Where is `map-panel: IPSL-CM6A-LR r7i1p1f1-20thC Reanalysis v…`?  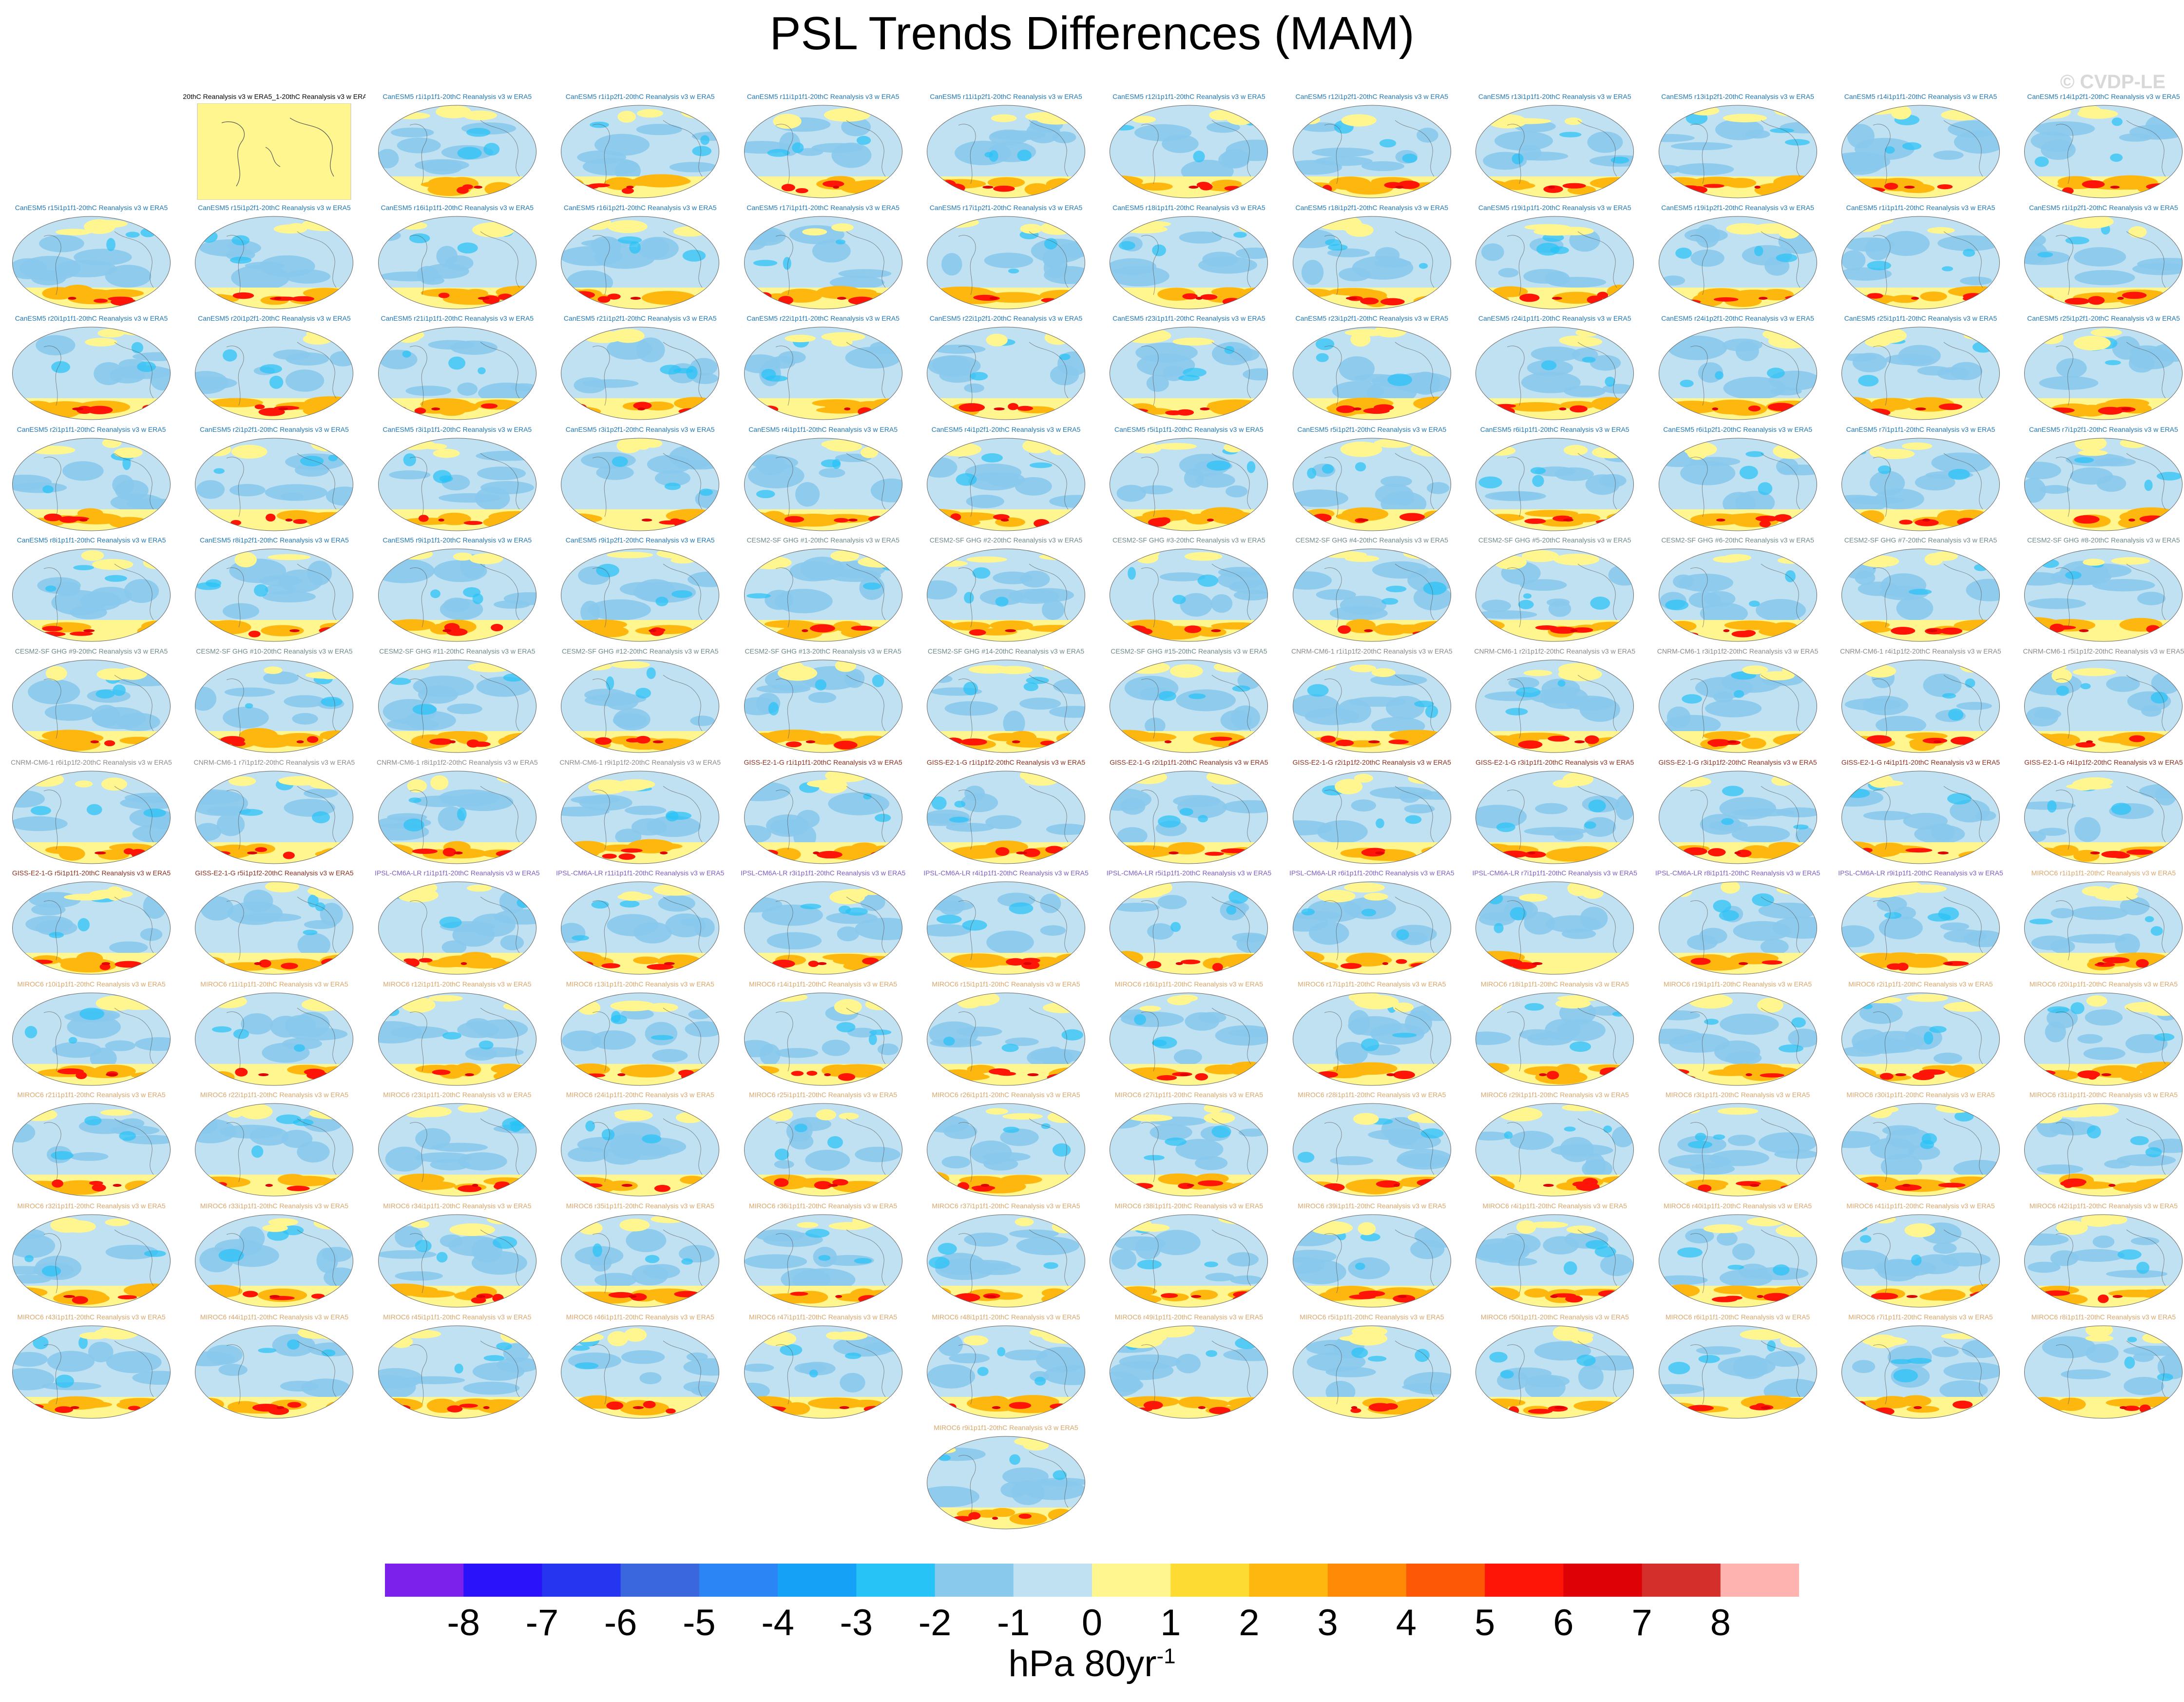
map-panel: IPSL-CM6A-LR r7i1p1f1-20thC Reanalysis v… is located at coordinates (1554, 925).